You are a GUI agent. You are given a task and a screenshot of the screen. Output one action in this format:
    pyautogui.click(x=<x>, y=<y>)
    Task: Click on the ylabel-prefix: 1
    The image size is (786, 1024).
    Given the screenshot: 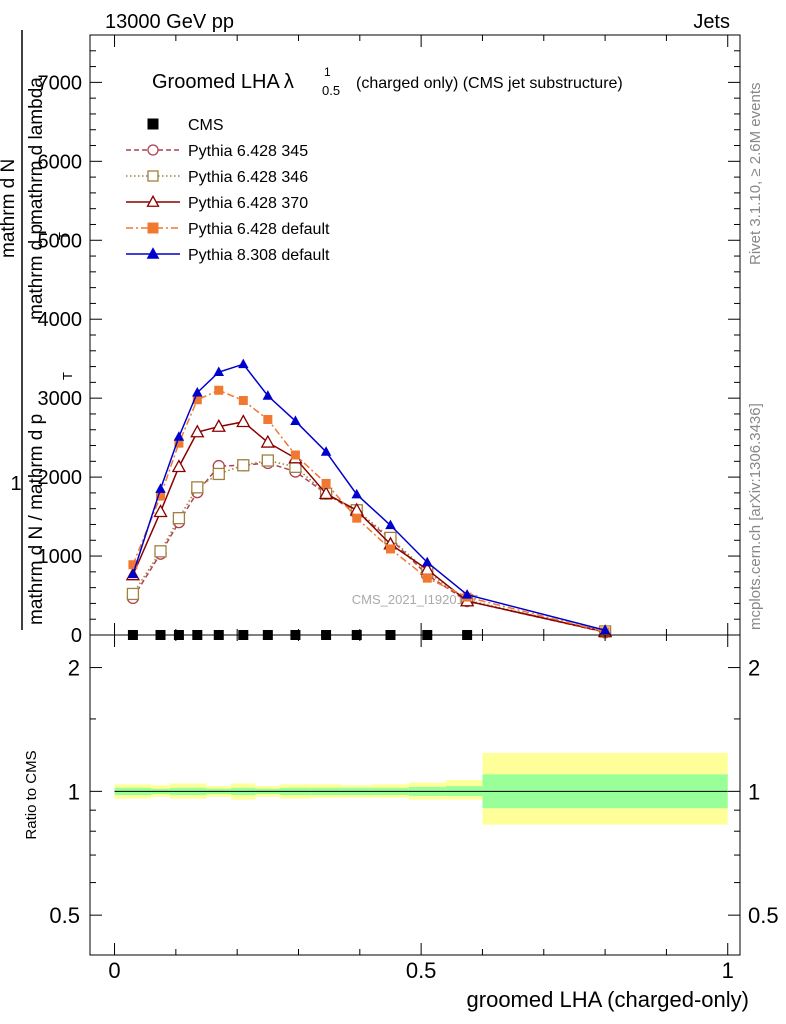 What is the action you would take?
    pyautogui.click(x=15, y=484)
    